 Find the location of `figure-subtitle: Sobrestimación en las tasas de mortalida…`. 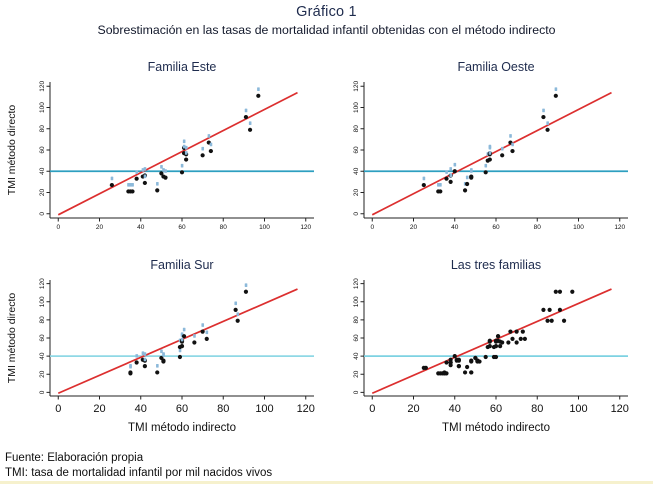

figure-subtitle: Sobrestimación en las tasas de mortalida… is located at coordinates (326, 30).